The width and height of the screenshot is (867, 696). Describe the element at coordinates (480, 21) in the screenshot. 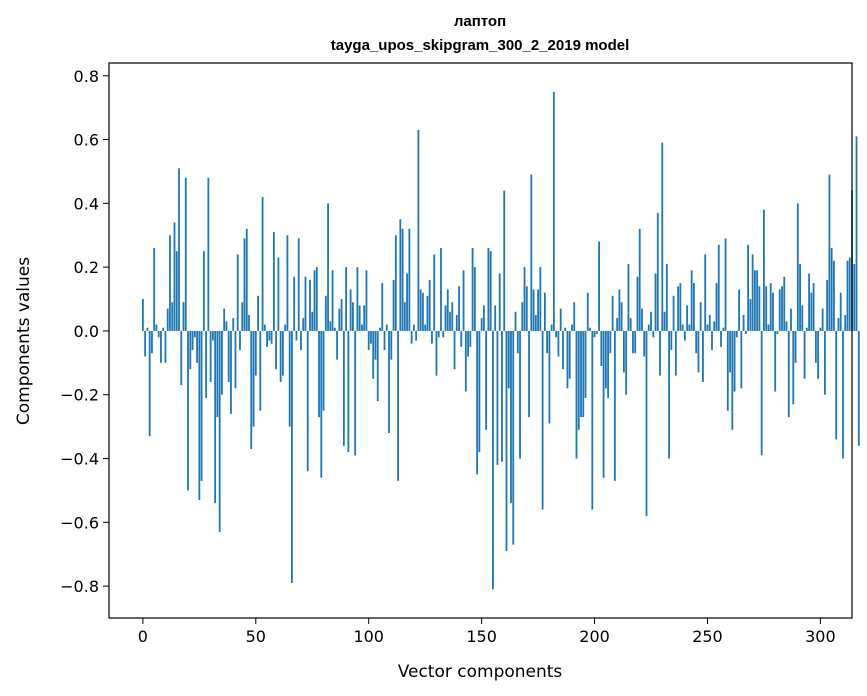

I see `chart-title: лаптоп` at that location.